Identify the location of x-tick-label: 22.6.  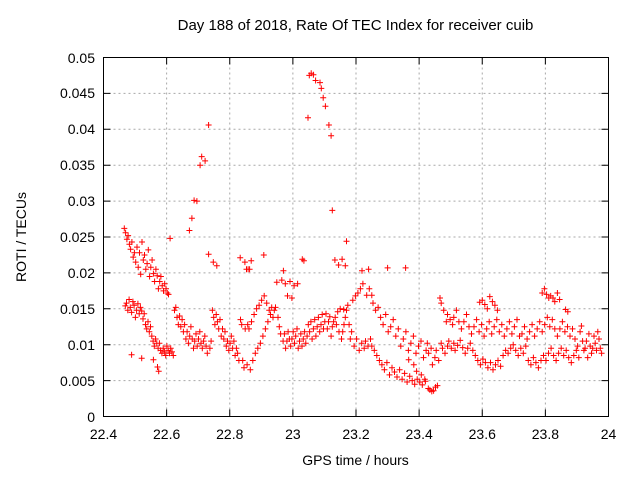
(167, 434).